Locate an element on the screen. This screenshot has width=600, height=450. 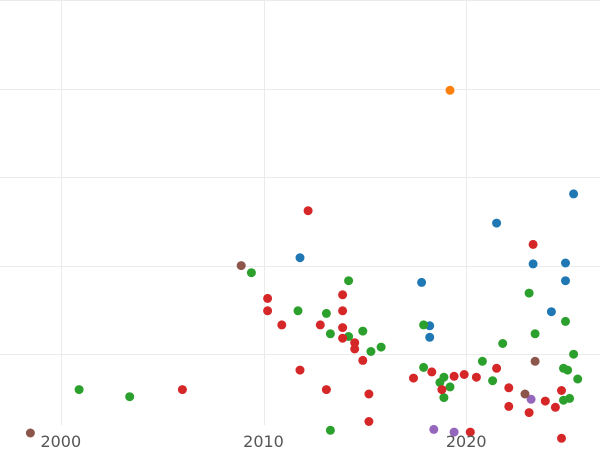
x-axis-ticks: 2000 2010 2020 is located at coordinates (263, 441).